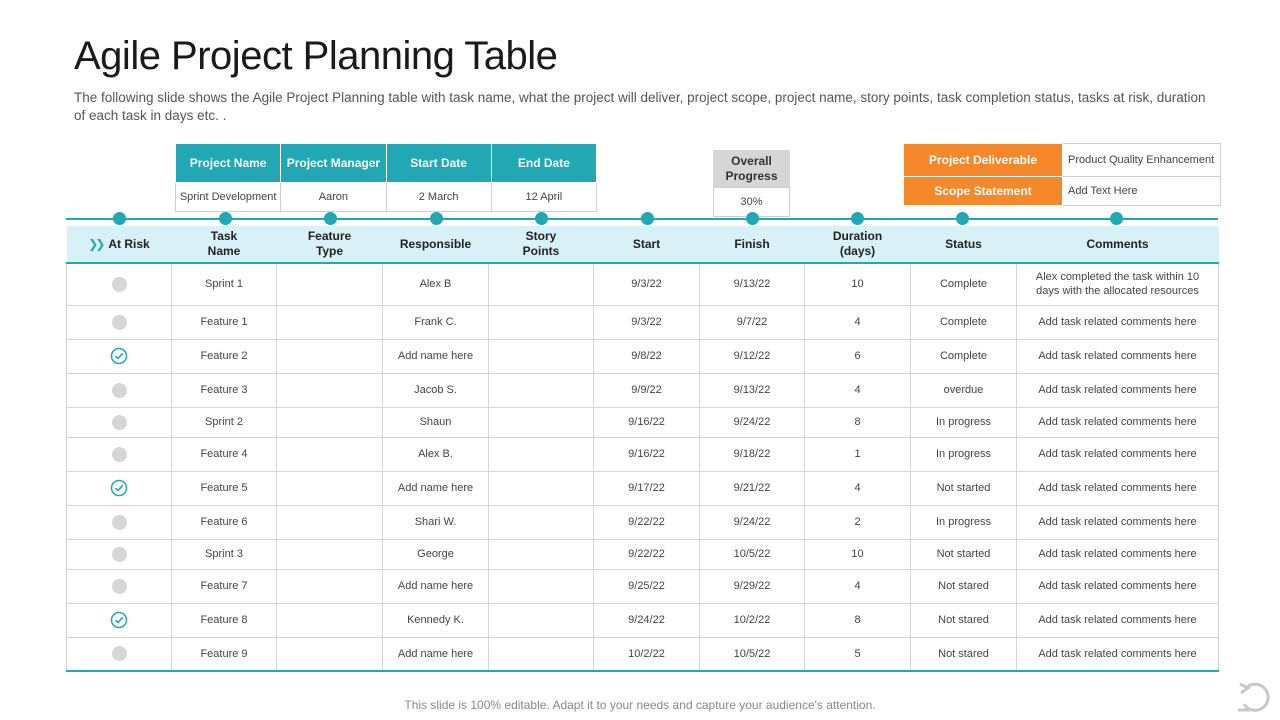 The image size is (1280, 720). What do you see at coordinates (1117, 245) in the screenshot?
I see `col-header-comments: Comments` at bounding box center [1117, 245].